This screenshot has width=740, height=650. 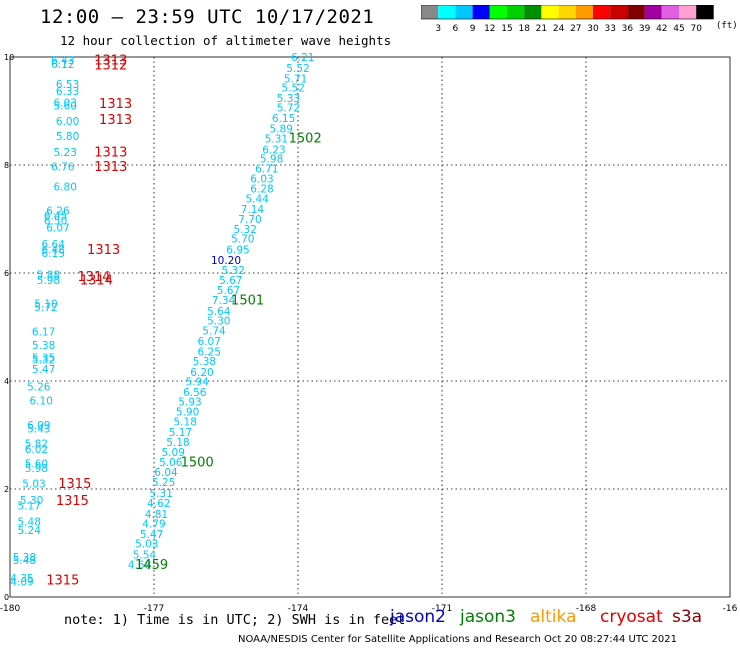 I want to click on wave-height-value: 5.71, so click(x=295, y=80).